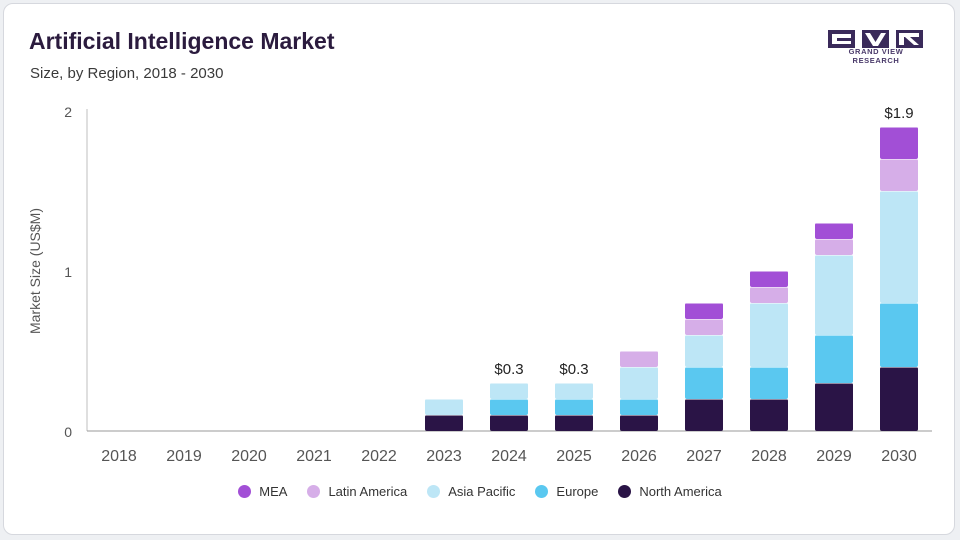 Image resolution: width=960 pixels, height=540 pixels. What do you see at coordinates (834, 456) in the screenshot?
I see `x-tick-label: 2029` at bounding box center [834, 456].